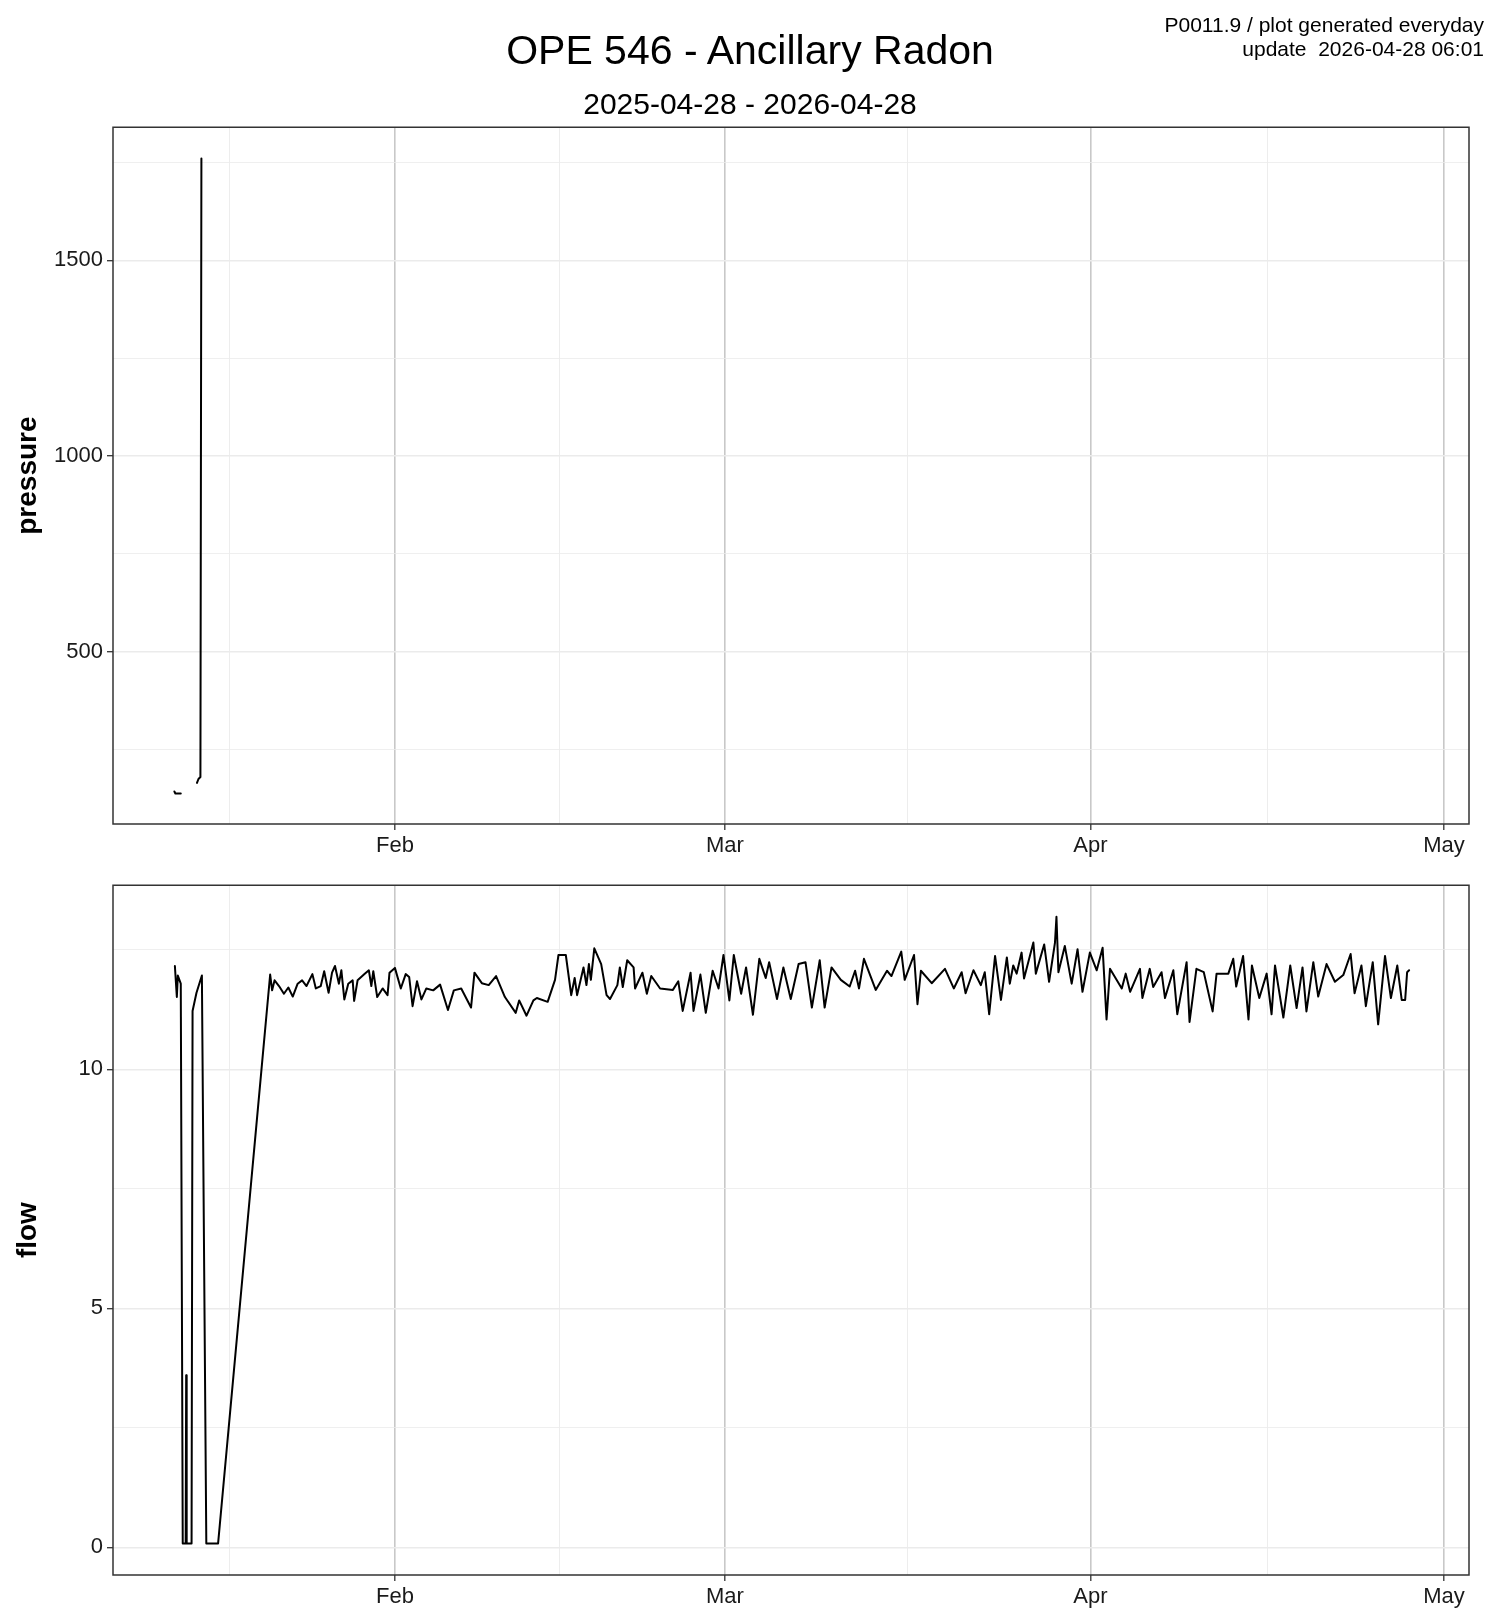 This screenshot has height=1620, width=1500. Describe the element at coordinates (750, 103) in the screenshot. I see `chart-subtitle: 2025-04-28 - 2026-04-28` at that location.